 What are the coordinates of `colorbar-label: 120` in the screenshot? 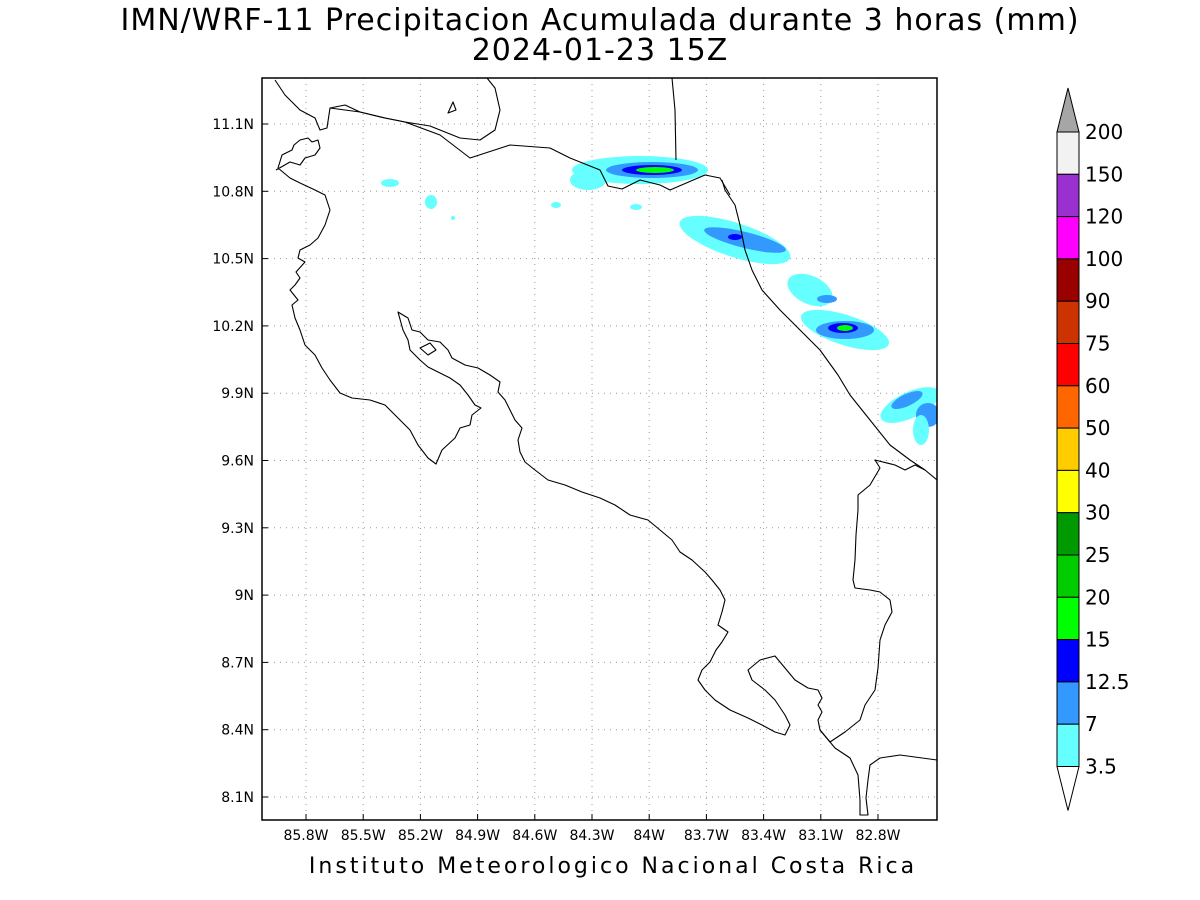 It's located at (1104, 217).